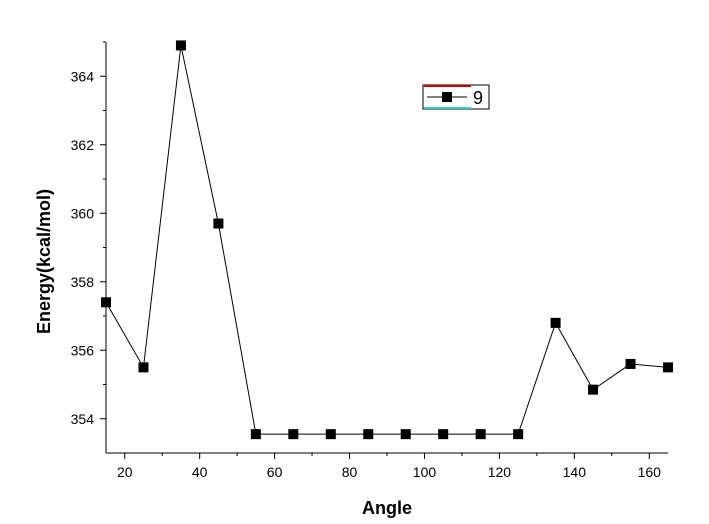 The width and height of the screenshot is (709, 524). I want to click on y-tick-label: 362, so click(83, 145).